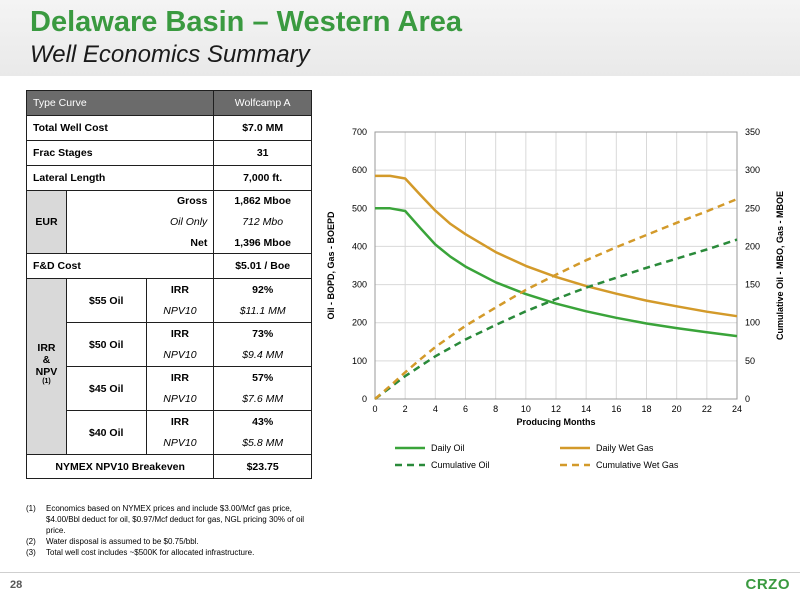 The image size is (800, 600). Describe the element at coordinates (31, 508) in the screenshot. I see `footnote-1-num: (1)` at that location.